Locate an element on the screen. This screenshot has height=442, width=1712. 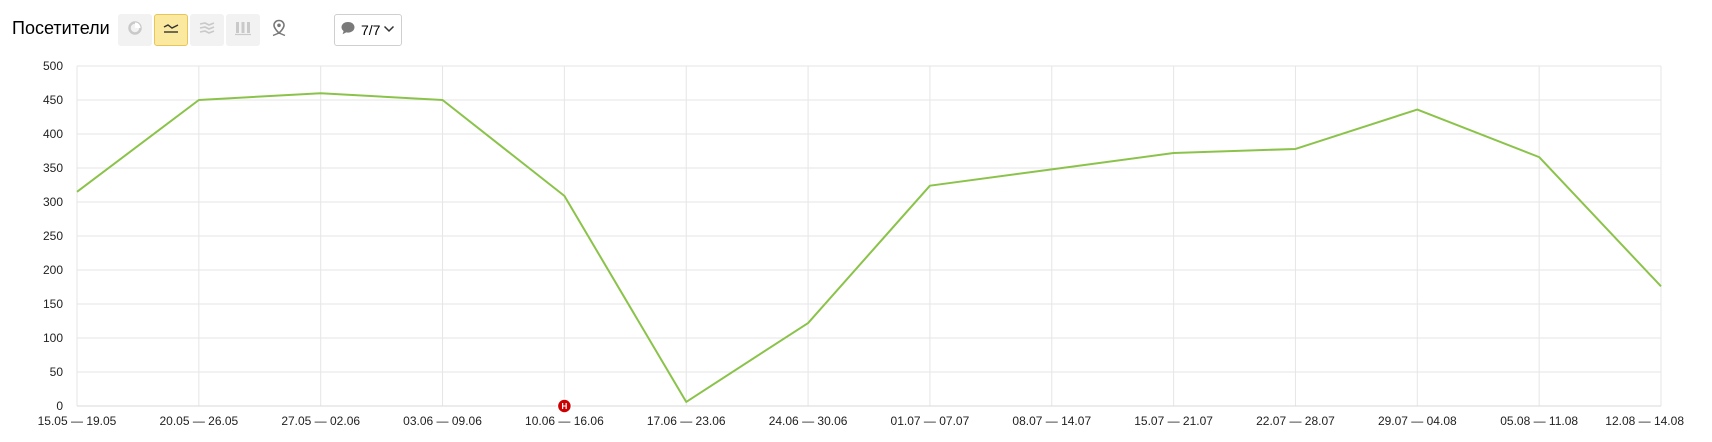
x-tick-label: 08.07 — 14.07 is located at coordinates (1051, 421).